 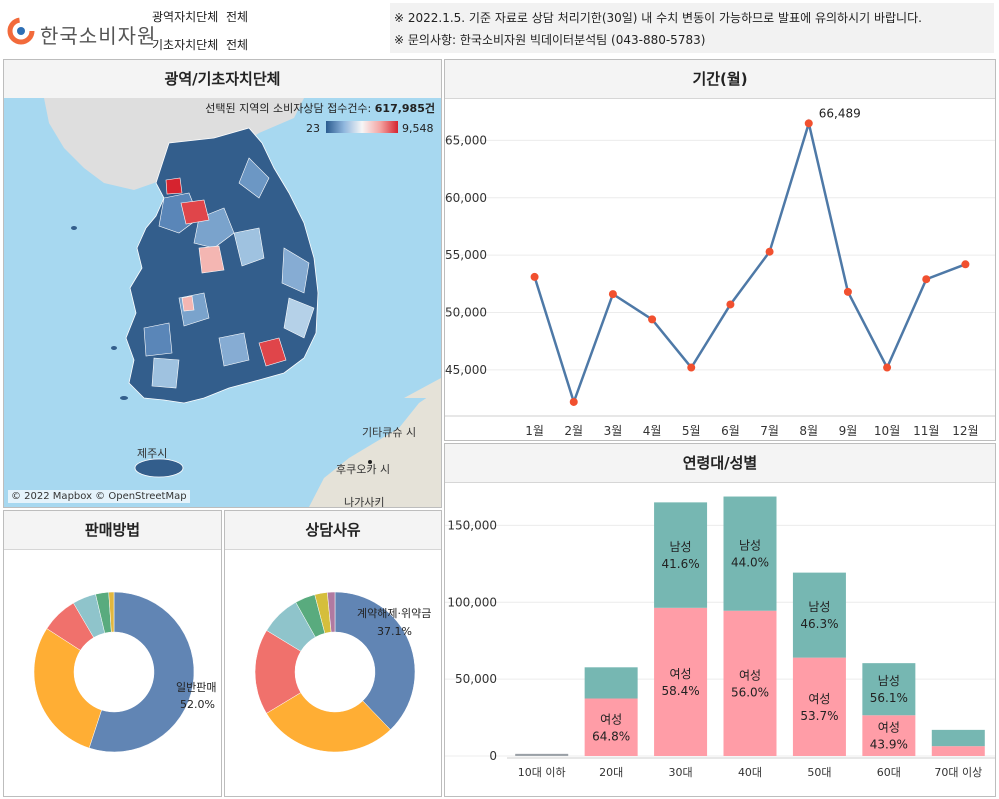 I want to click on x-tick-label: 7월, so click(x=769, y=431).